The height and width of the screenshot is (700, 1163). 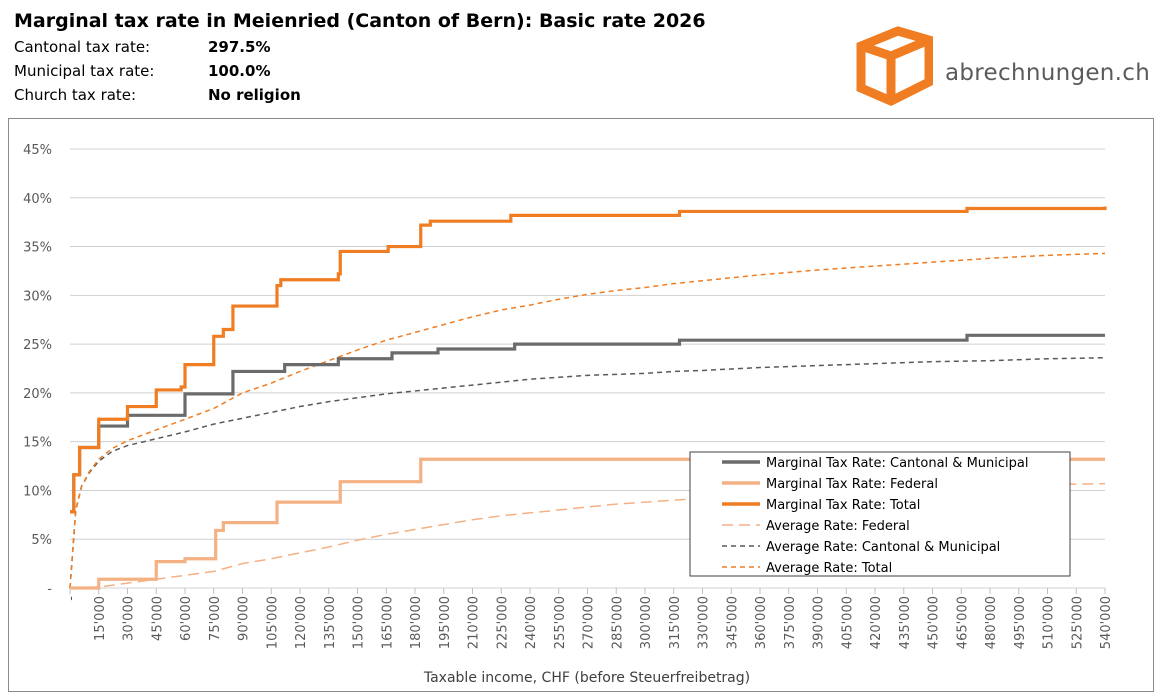 I want to click on brand-logo: abrechnungen.ch, so click(x=1003, y=66).